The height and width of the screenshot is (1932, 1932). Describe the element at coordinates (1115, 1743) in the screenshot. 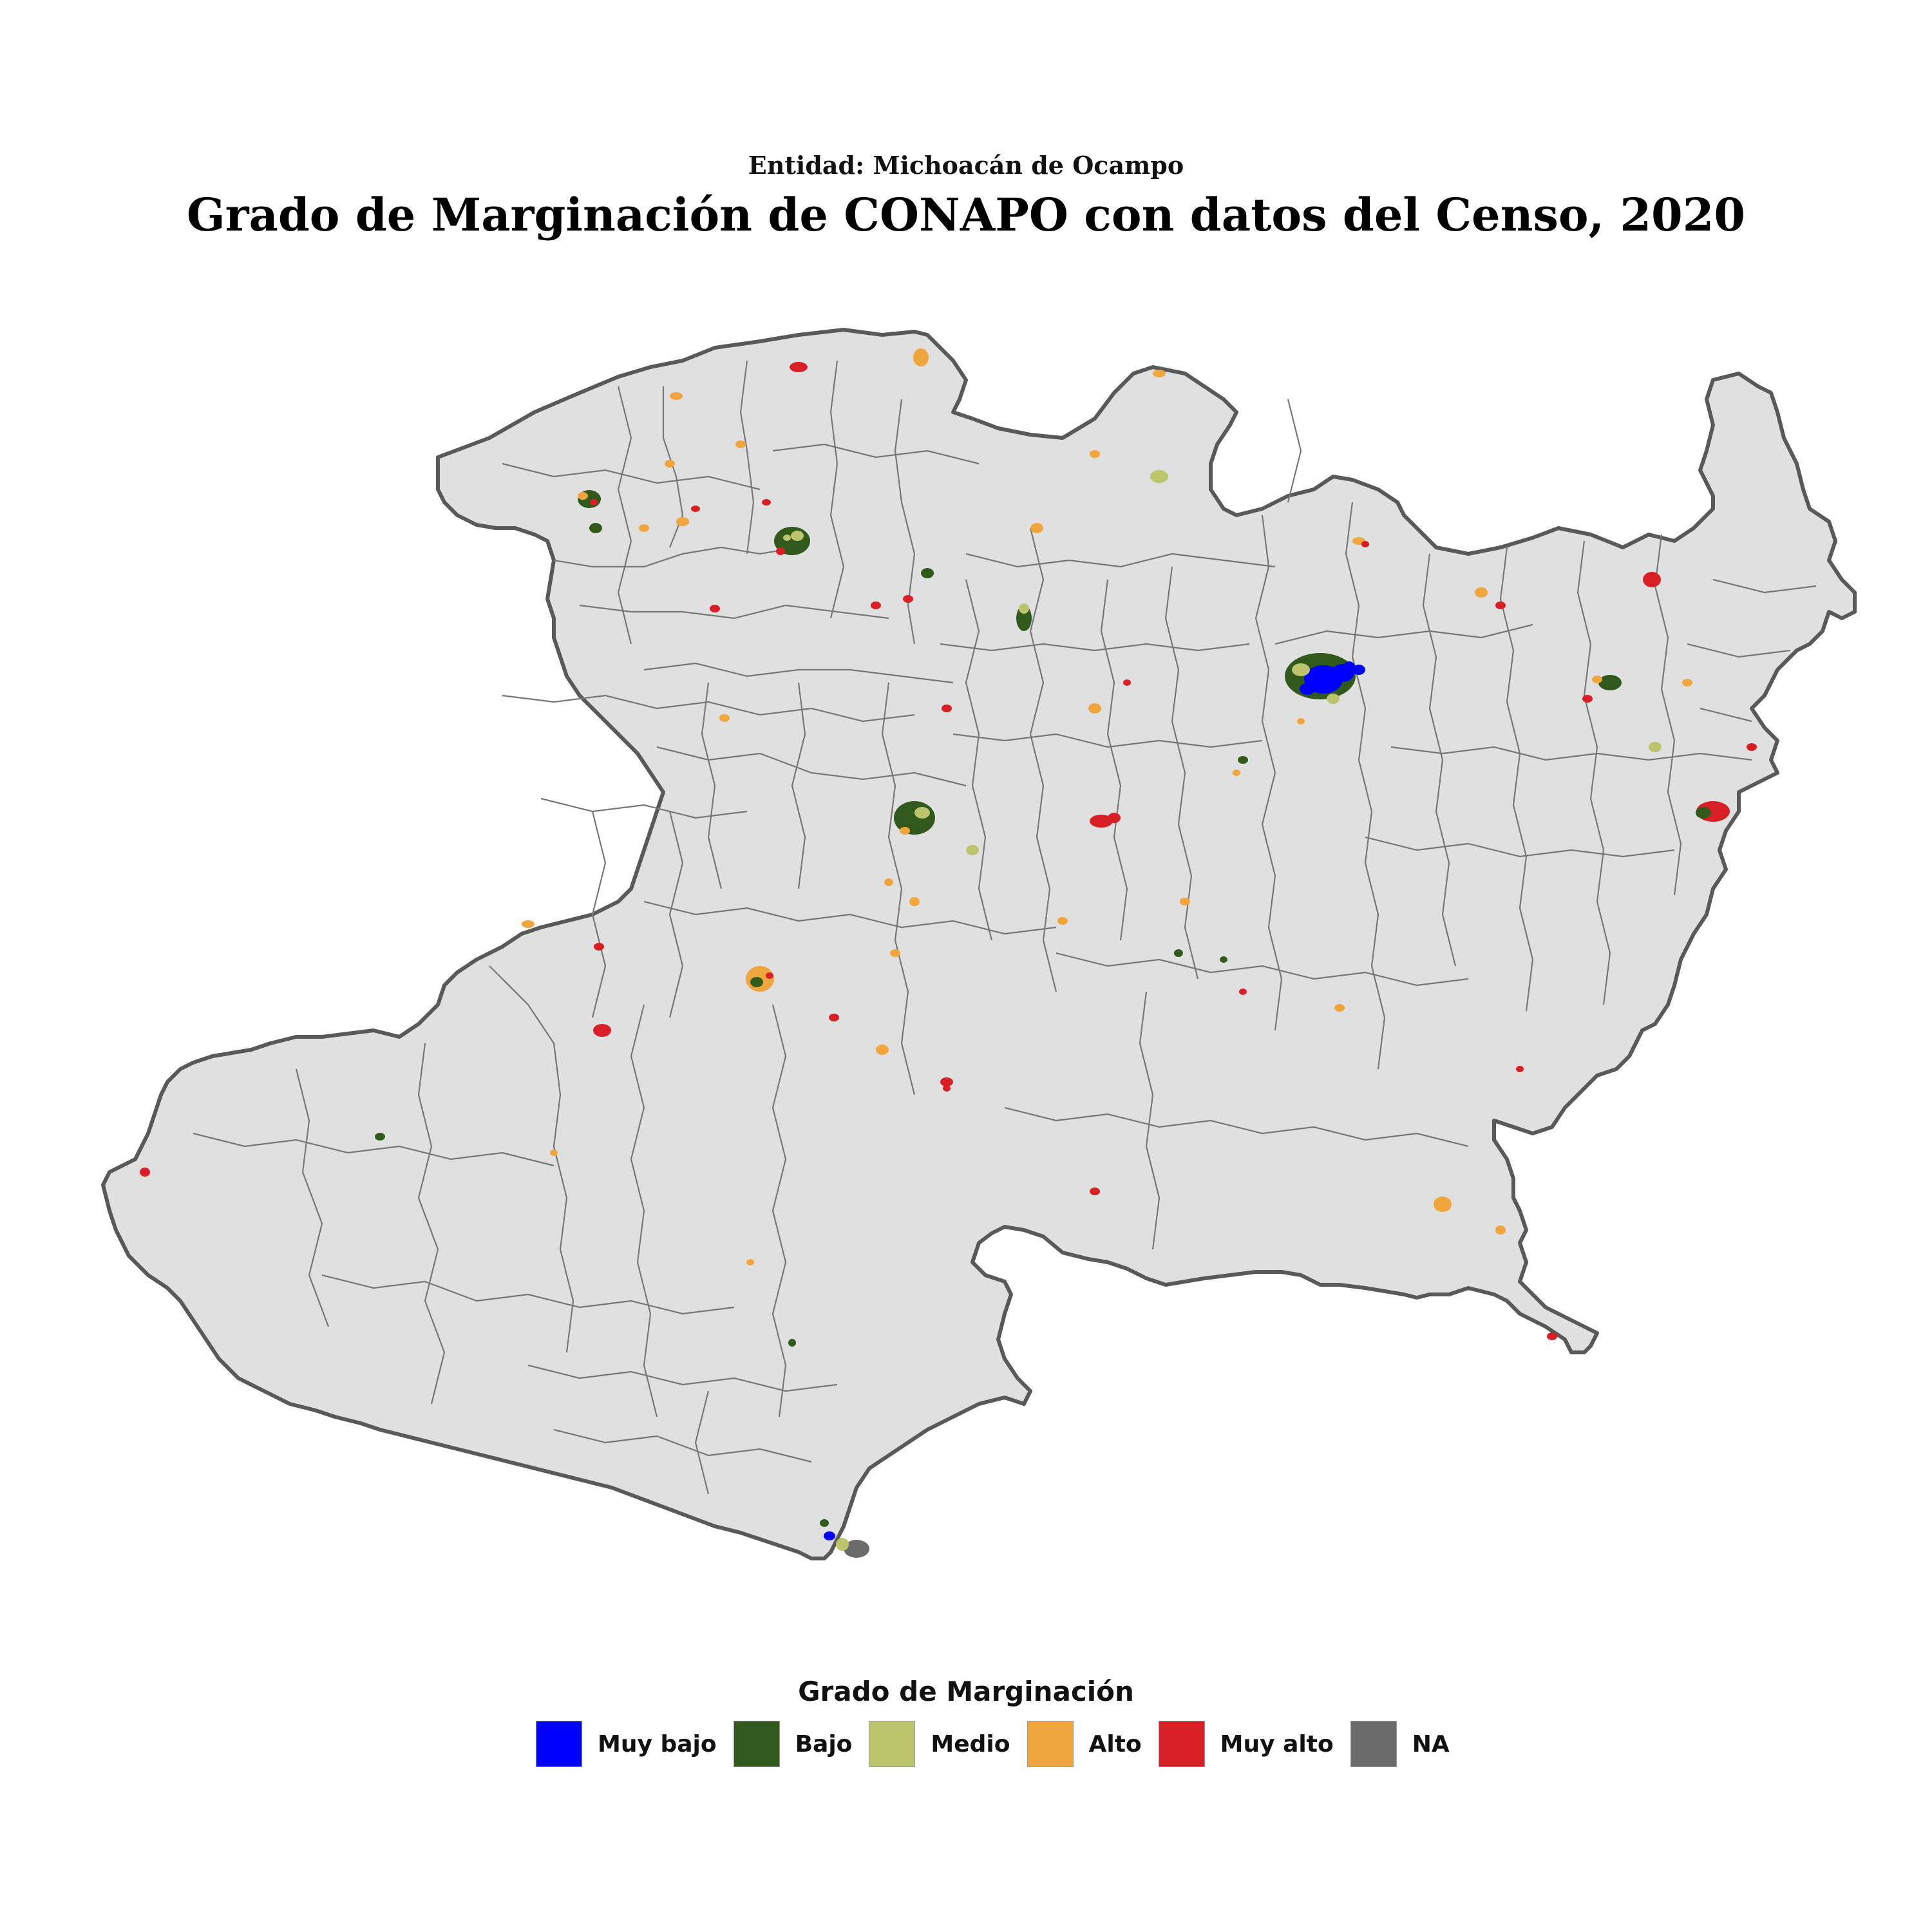

I see `legend-label: Alto` at that location.